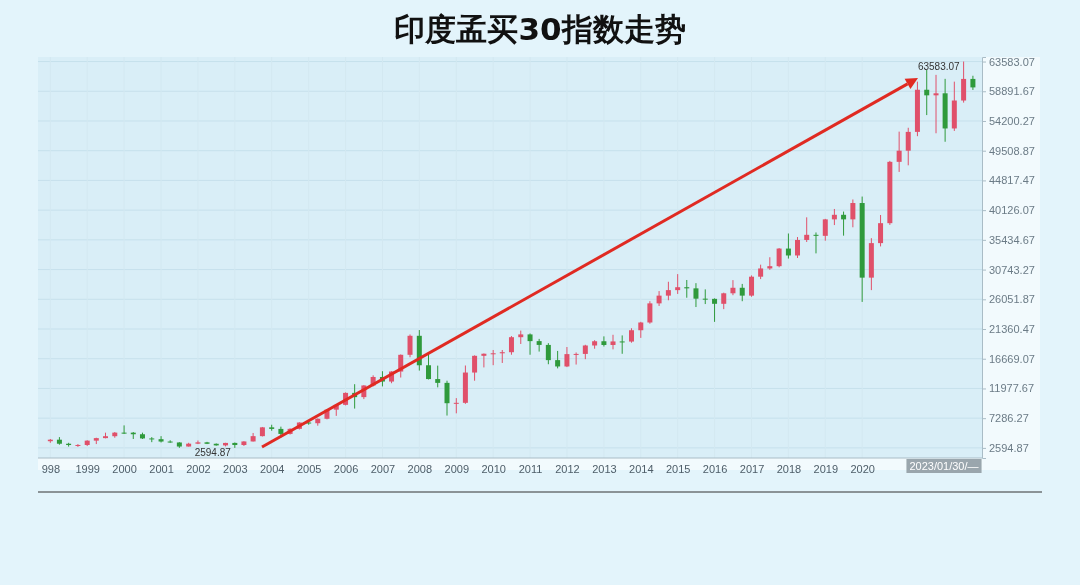 Image resolution: width=1080 pixels, height=585 pixels. I want to click on x-tick-label: 2015, so click(678, 469).